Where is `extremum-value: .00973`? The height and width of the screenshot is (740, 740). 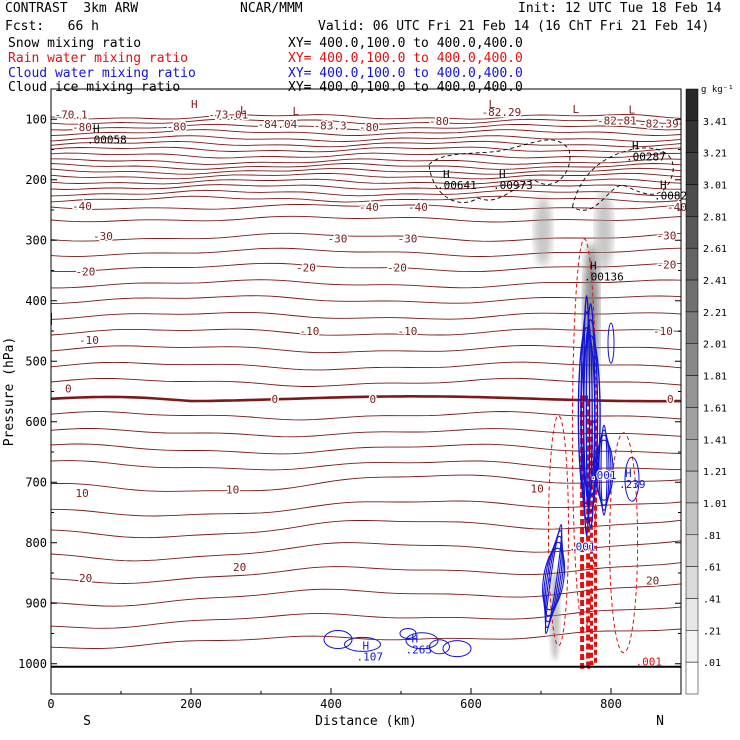 extremum-value: .00973 is located at coordinates (513, 185).